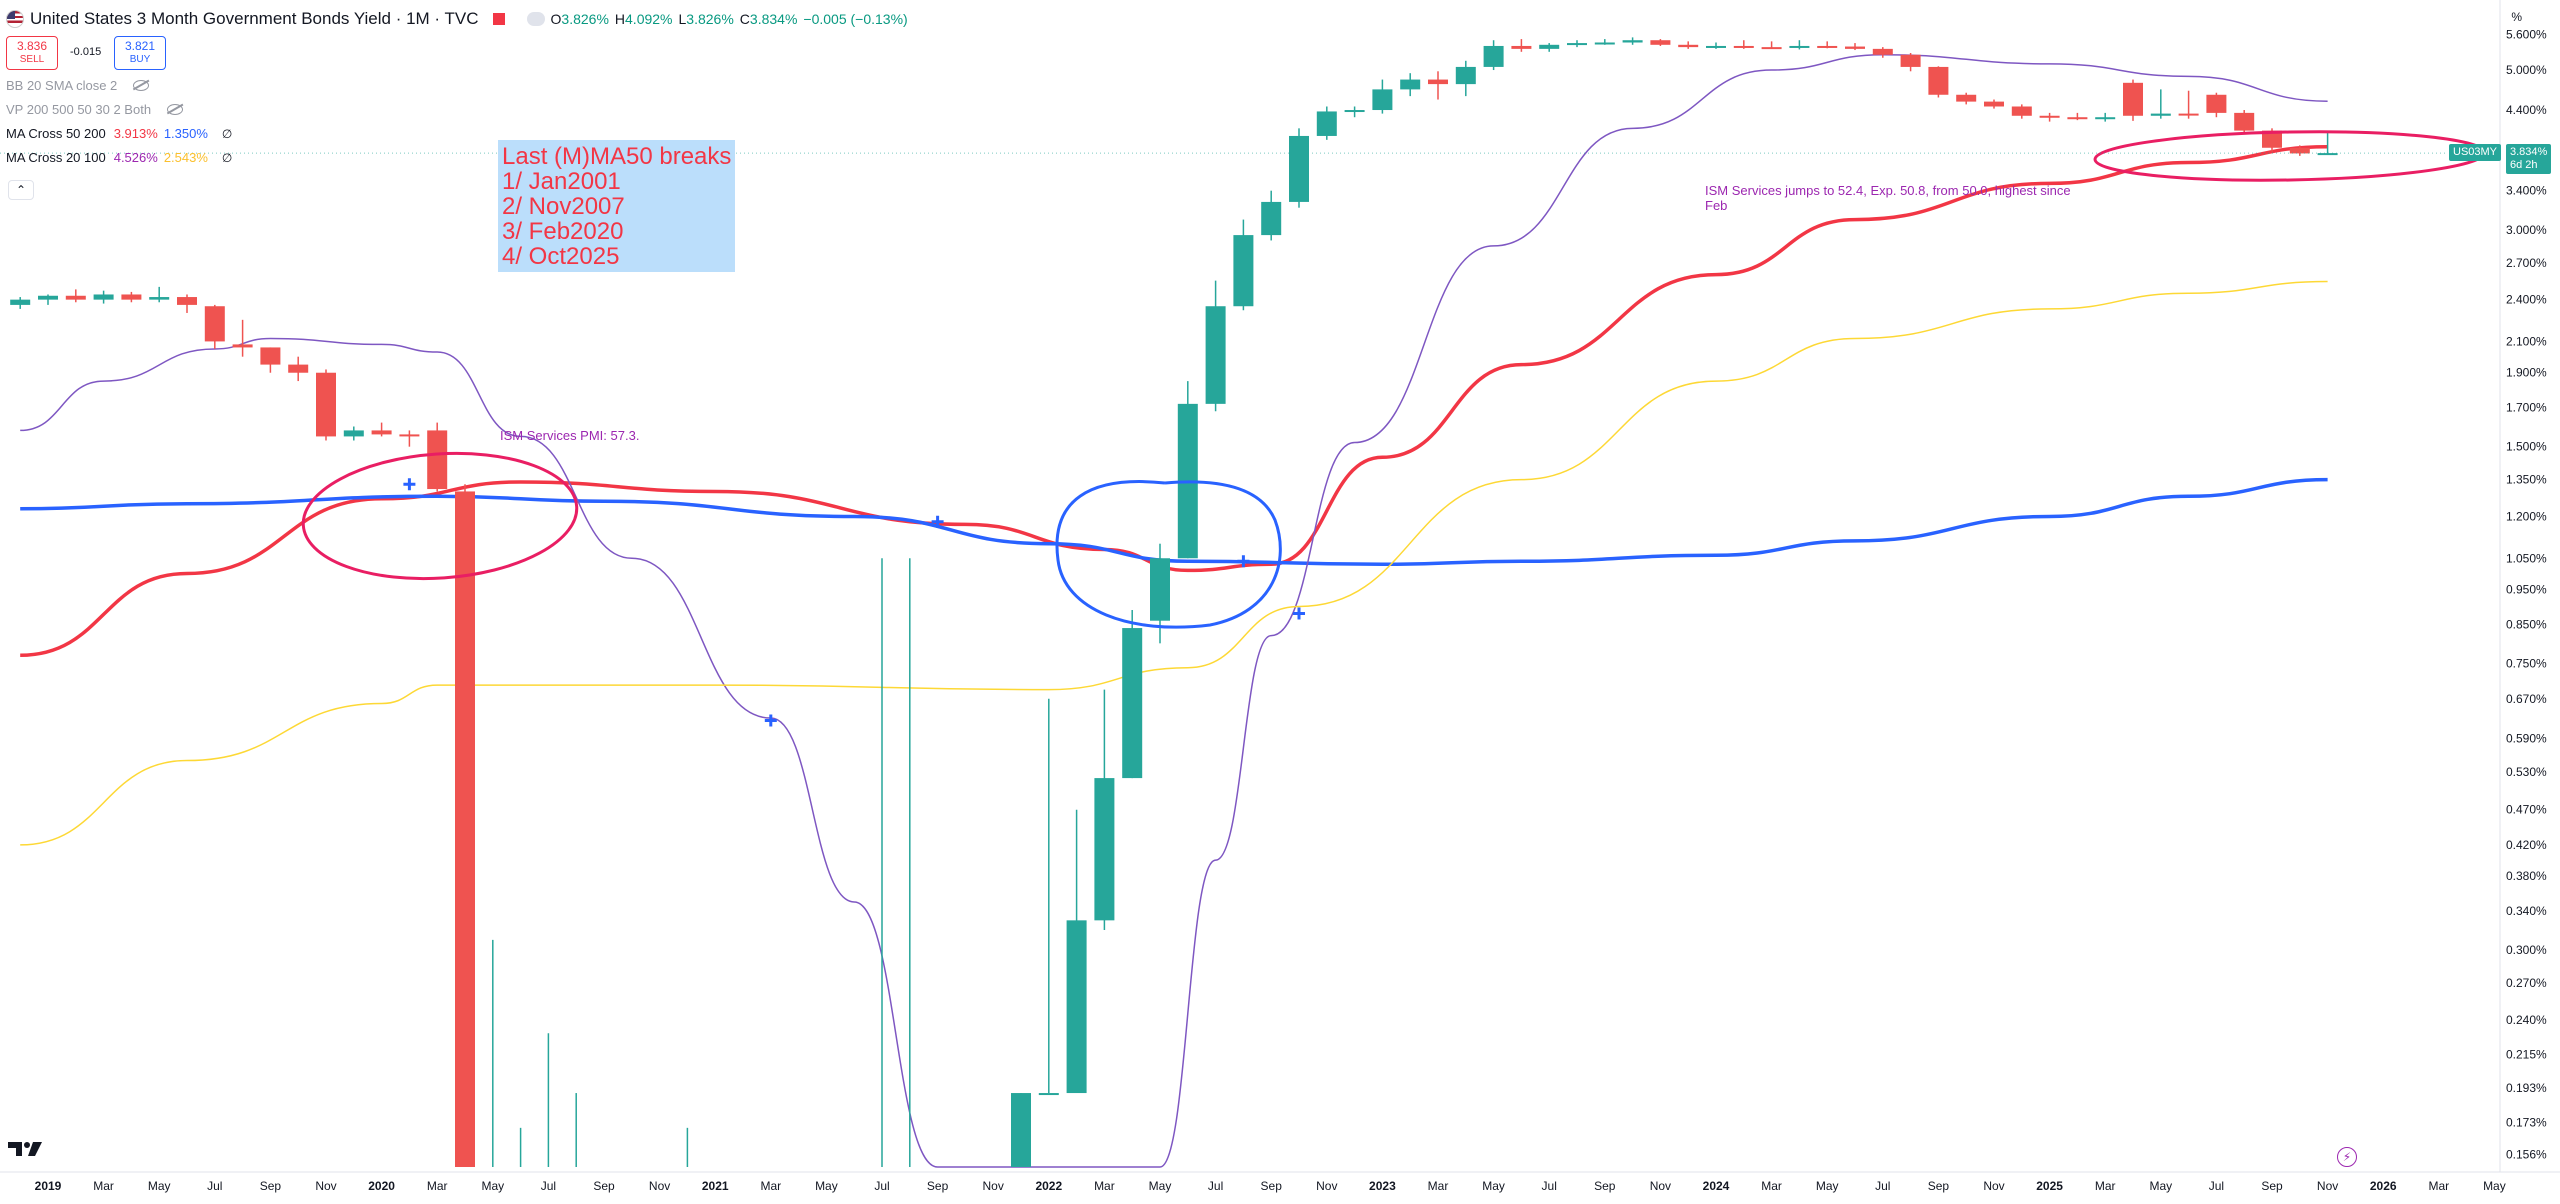  Describe the element at coordinates (32, 59) in the screenshot. I see `sell-label: SELL` at that location.